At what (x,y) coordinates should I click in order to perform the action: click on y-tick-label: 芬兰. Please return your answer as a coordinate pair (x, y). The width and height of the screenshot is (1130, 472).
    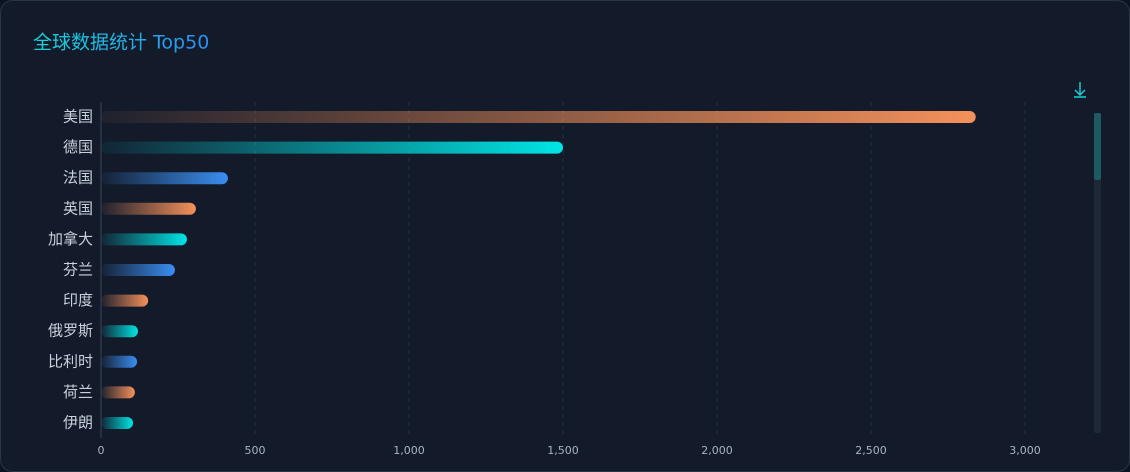
    Looking at the image, I should click on (78, 270).